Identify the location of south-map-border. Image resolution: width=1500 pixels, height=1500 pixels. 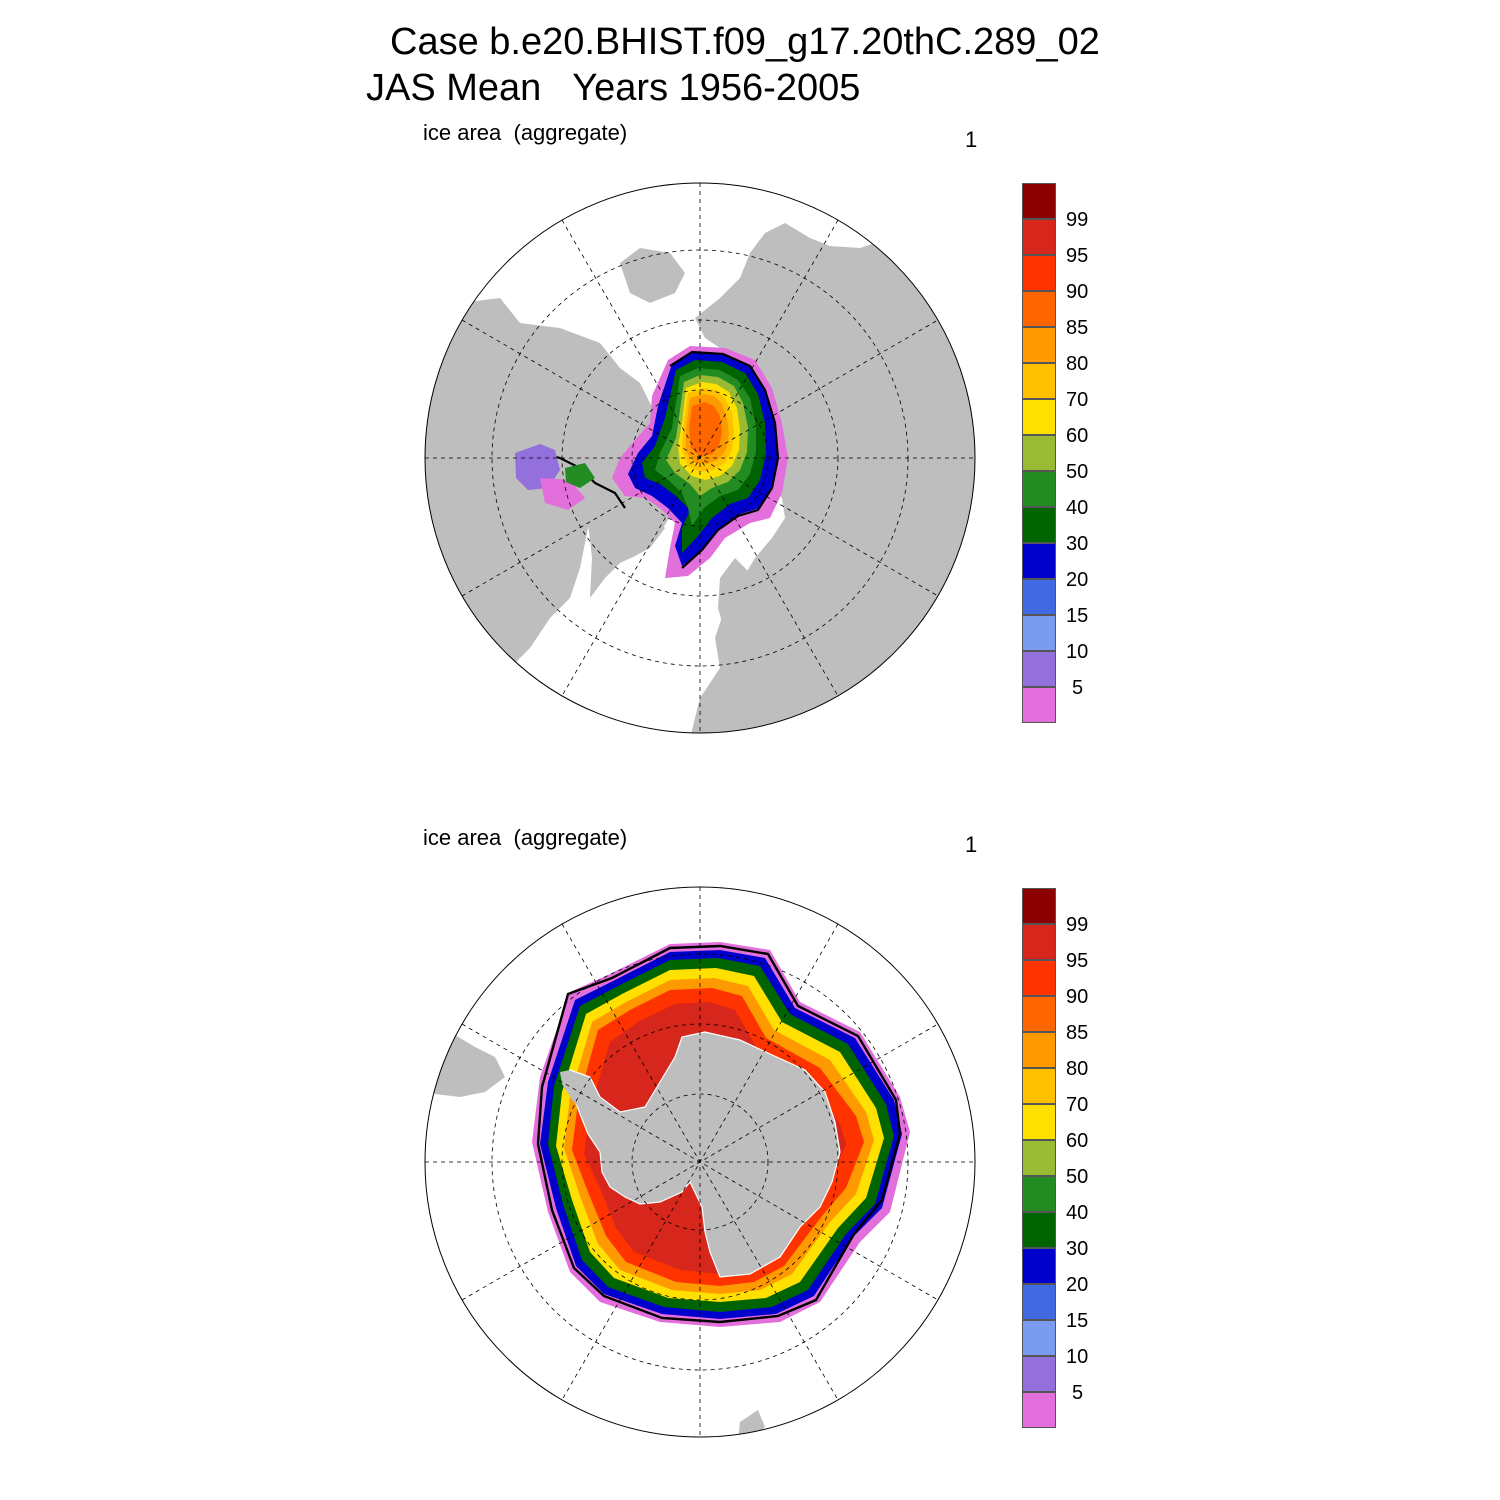
(700, 1162).